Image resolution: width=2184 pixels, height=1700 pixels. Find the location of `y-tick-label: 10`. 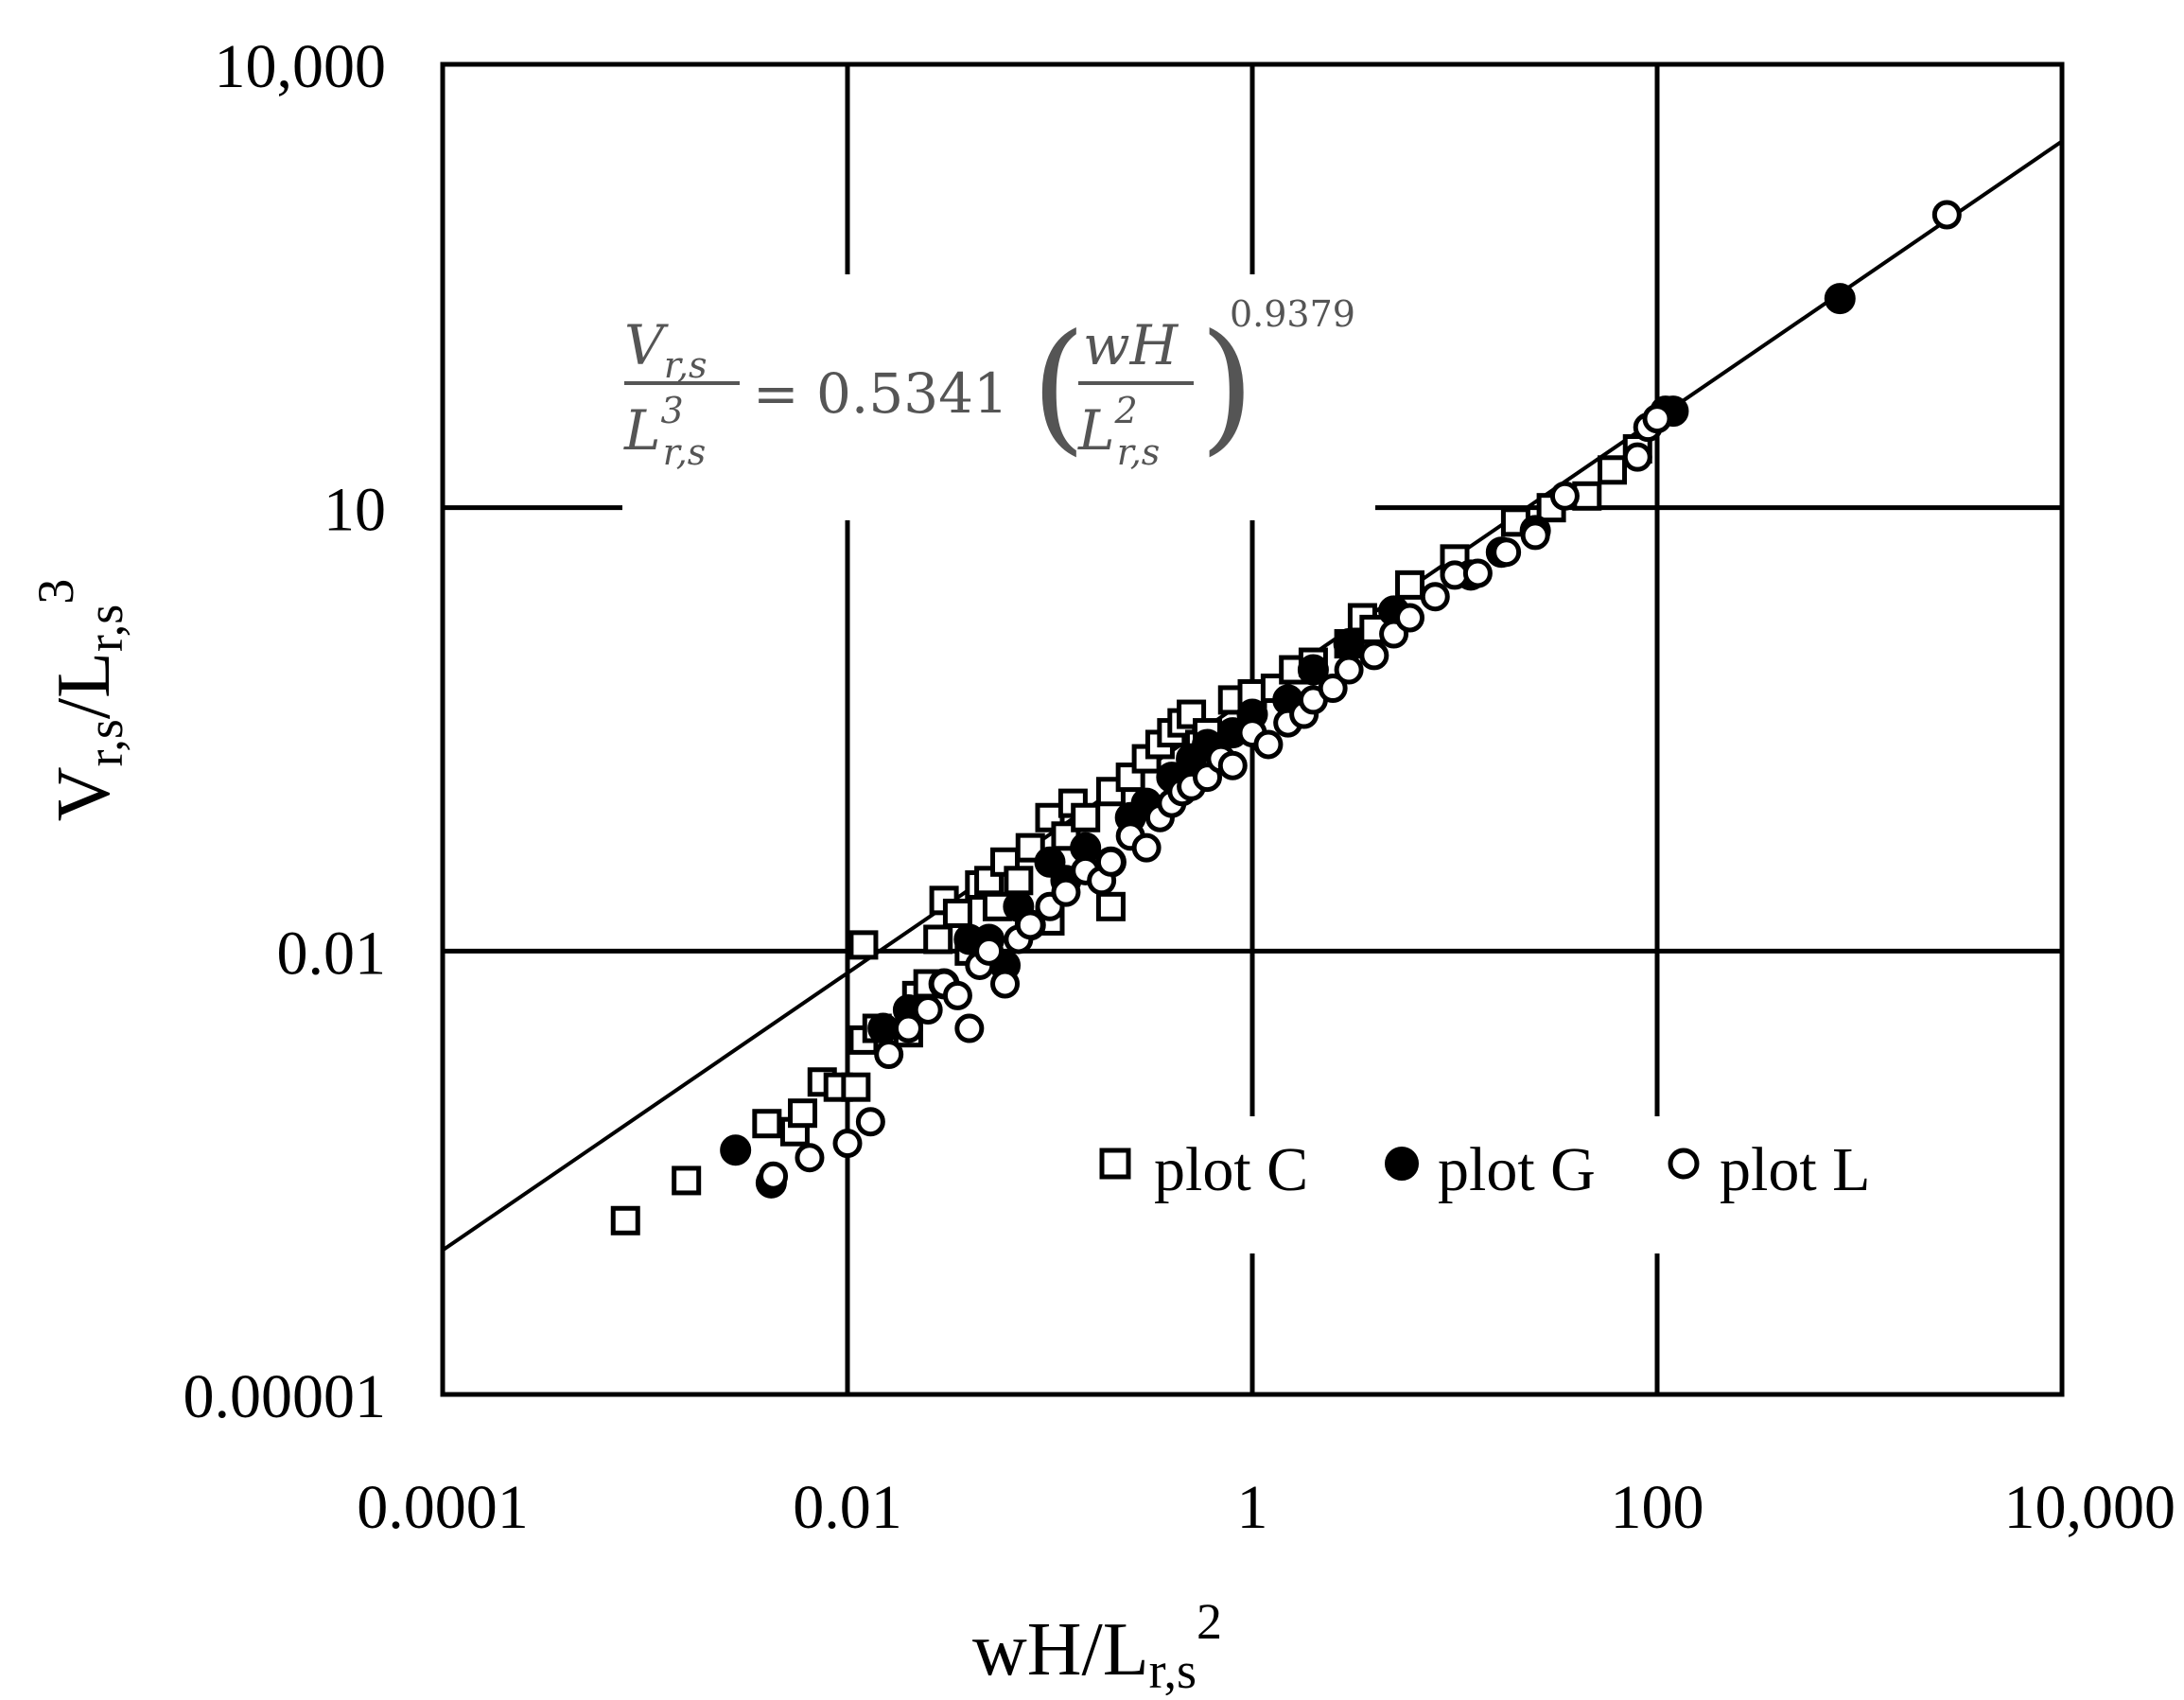

y-tick-label: 10 is located at coordinates (354, 510).